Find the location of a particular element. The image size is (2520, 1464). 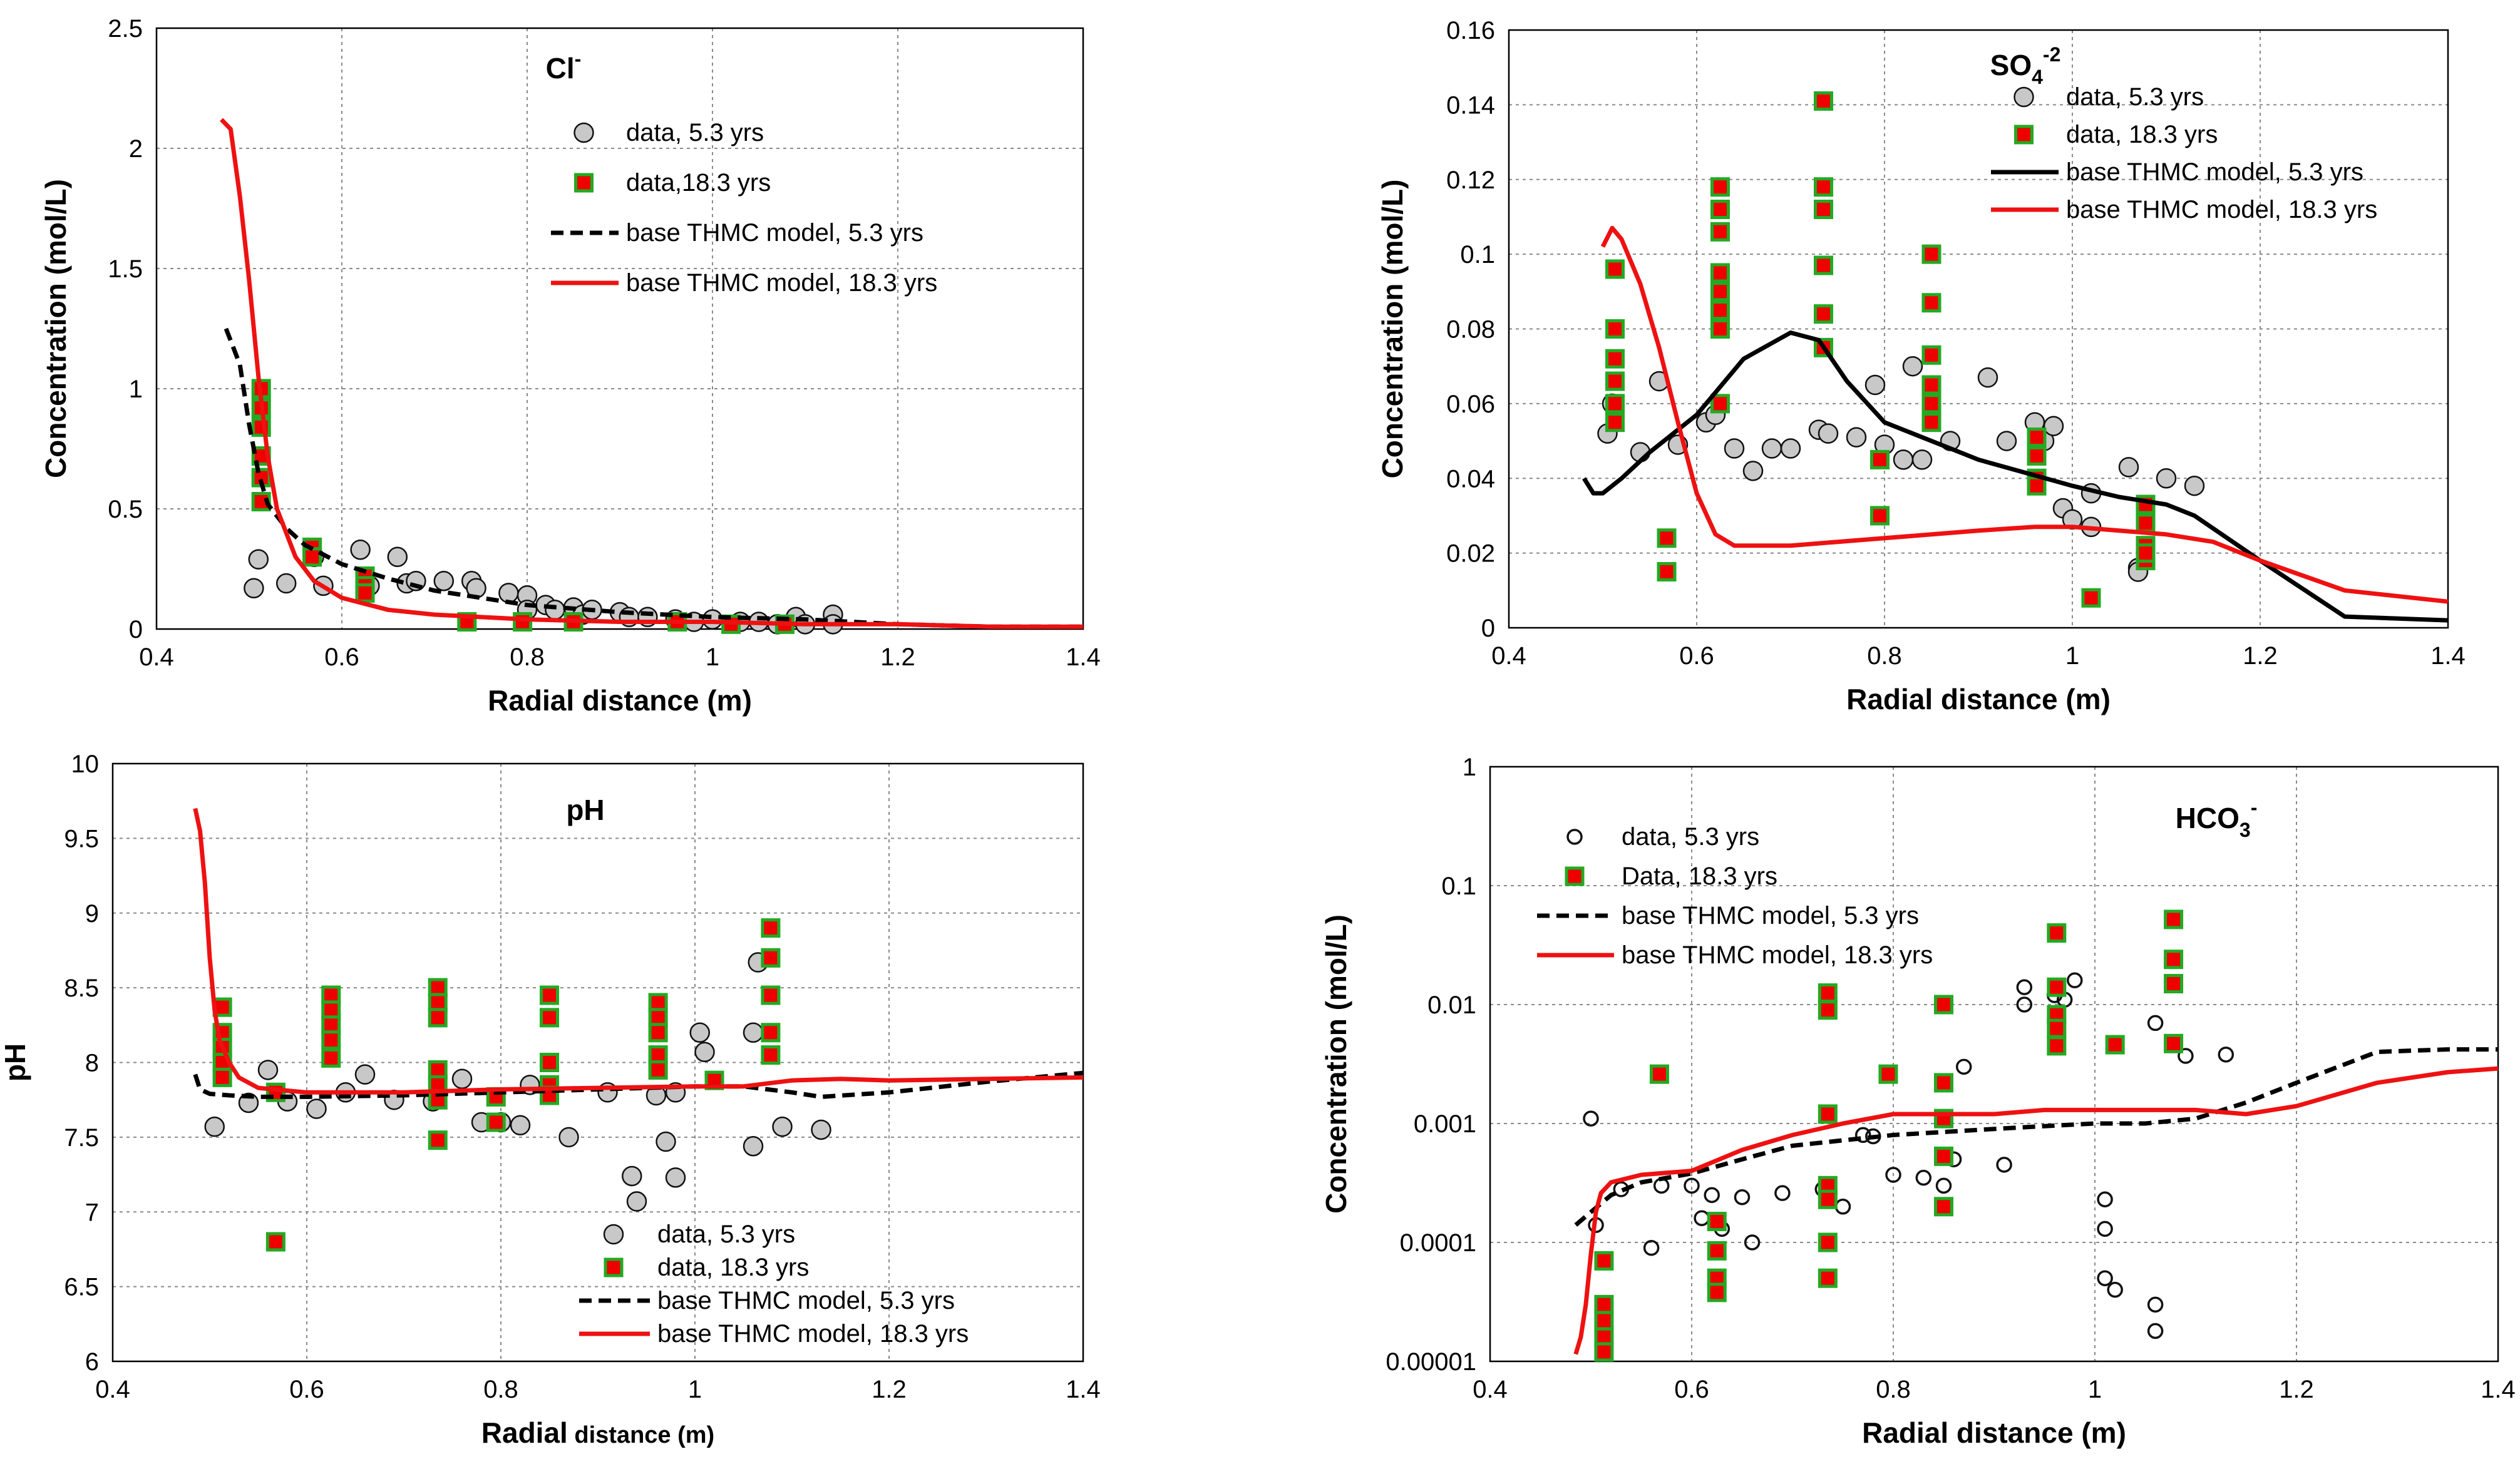

y-tick-label: 0 is located at coordinates (136, 629).